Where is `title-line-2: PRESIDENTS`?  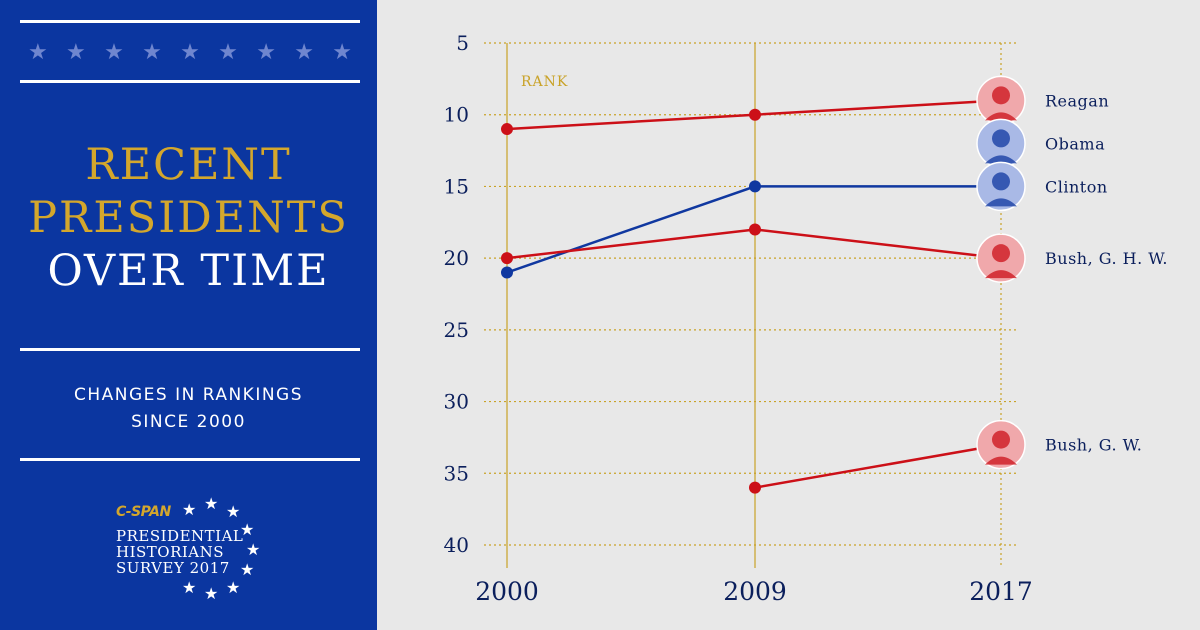 title-line-2: PRESIDENTS is located at coordinates (188, 218).